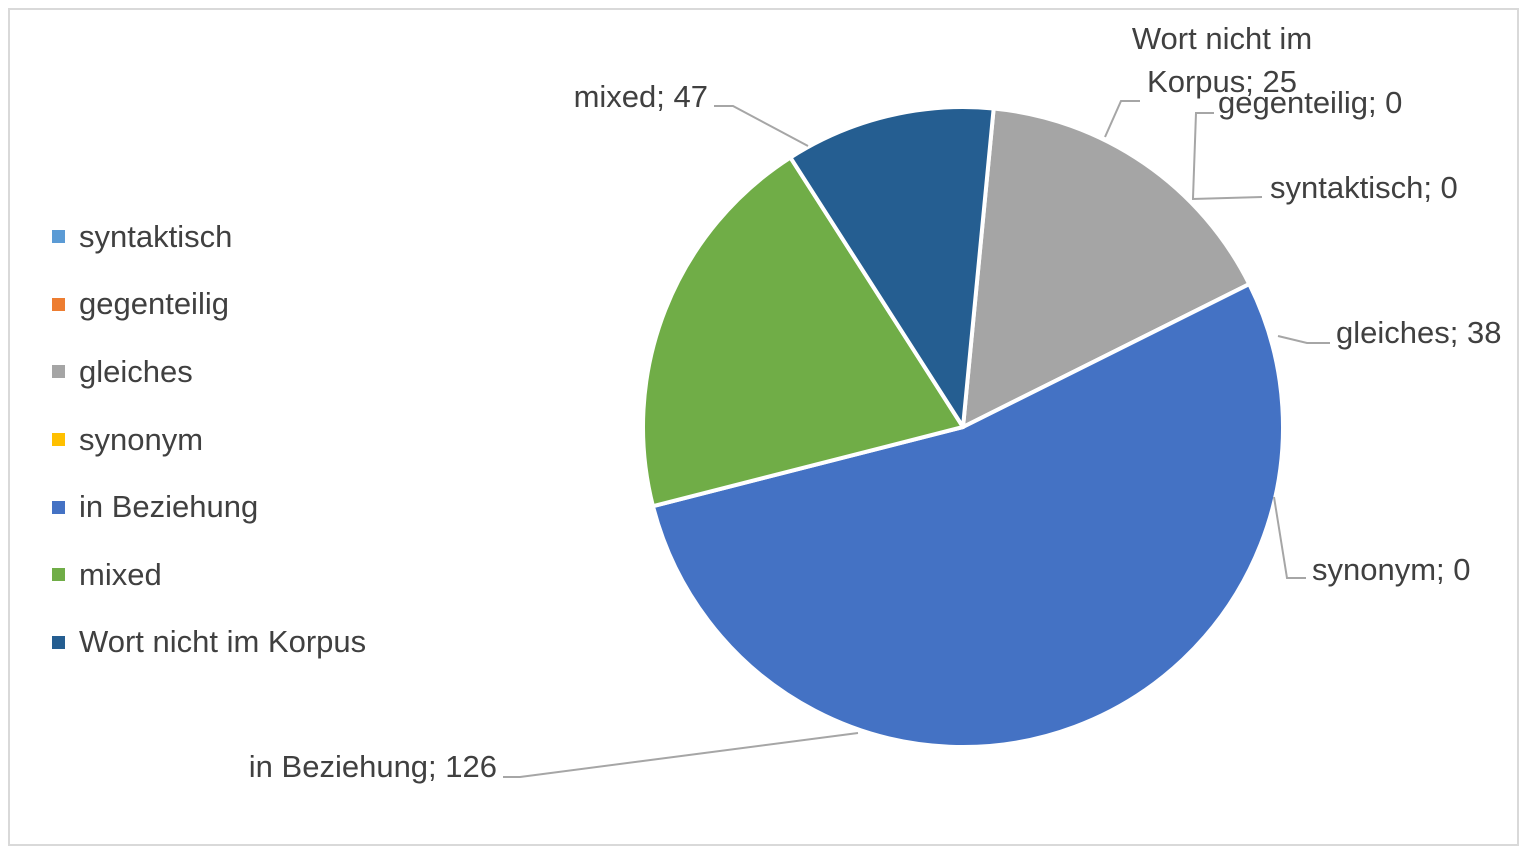 The height and width of the screenshot is (856, 1528). Describe the element at coordinates (1418, 332) in the screenshot. I see `data-label-gleiches: gleiches; 38` at that location.